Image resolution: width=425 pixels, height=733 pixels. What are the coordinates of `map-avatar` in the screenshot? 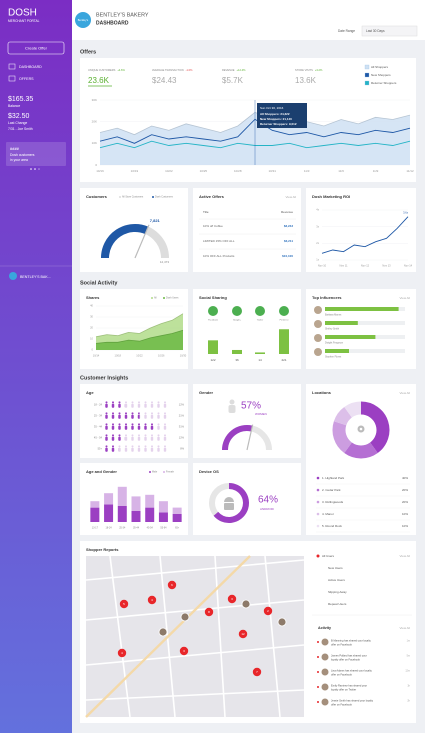 It's located at (163, 632).